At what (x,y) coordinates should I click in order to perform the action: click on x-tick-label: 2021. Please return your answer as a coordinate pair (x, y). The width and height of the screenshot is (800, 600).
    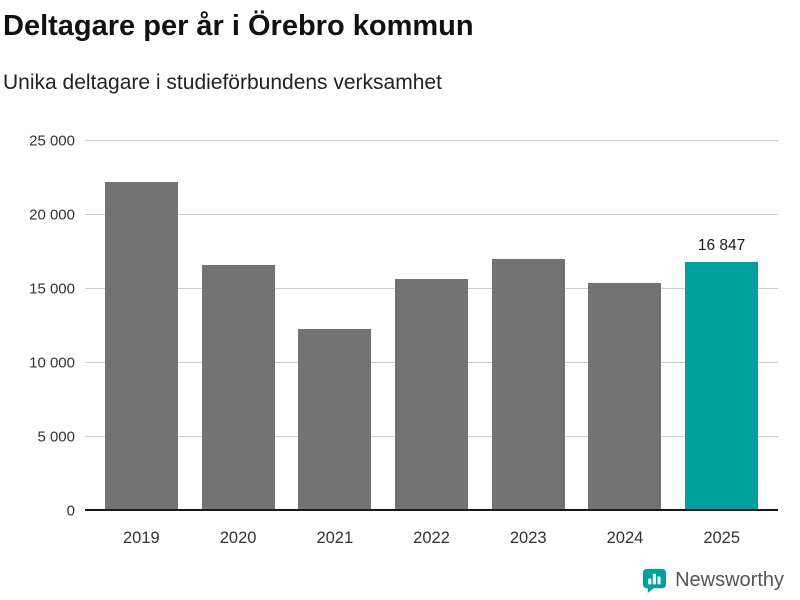
    Looking at the image, I should click on (335, 538).